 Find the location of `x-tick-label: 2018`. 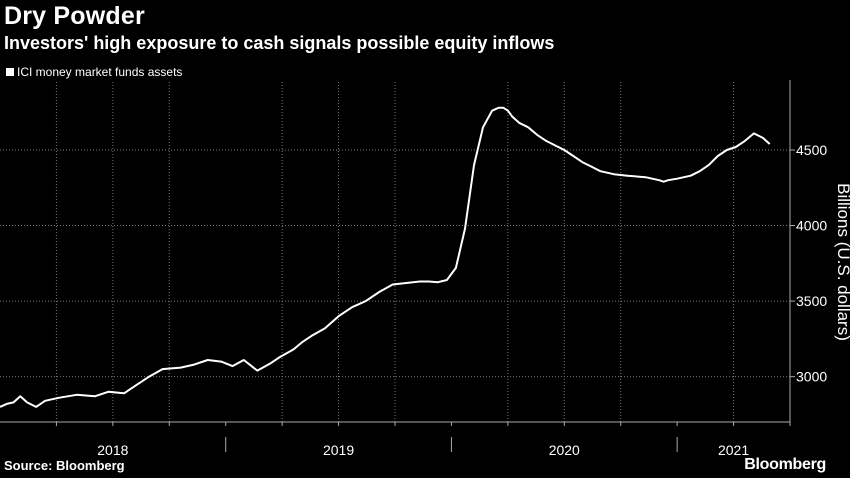

x-tick-label: 2018 is located at coordinates (112, 450).